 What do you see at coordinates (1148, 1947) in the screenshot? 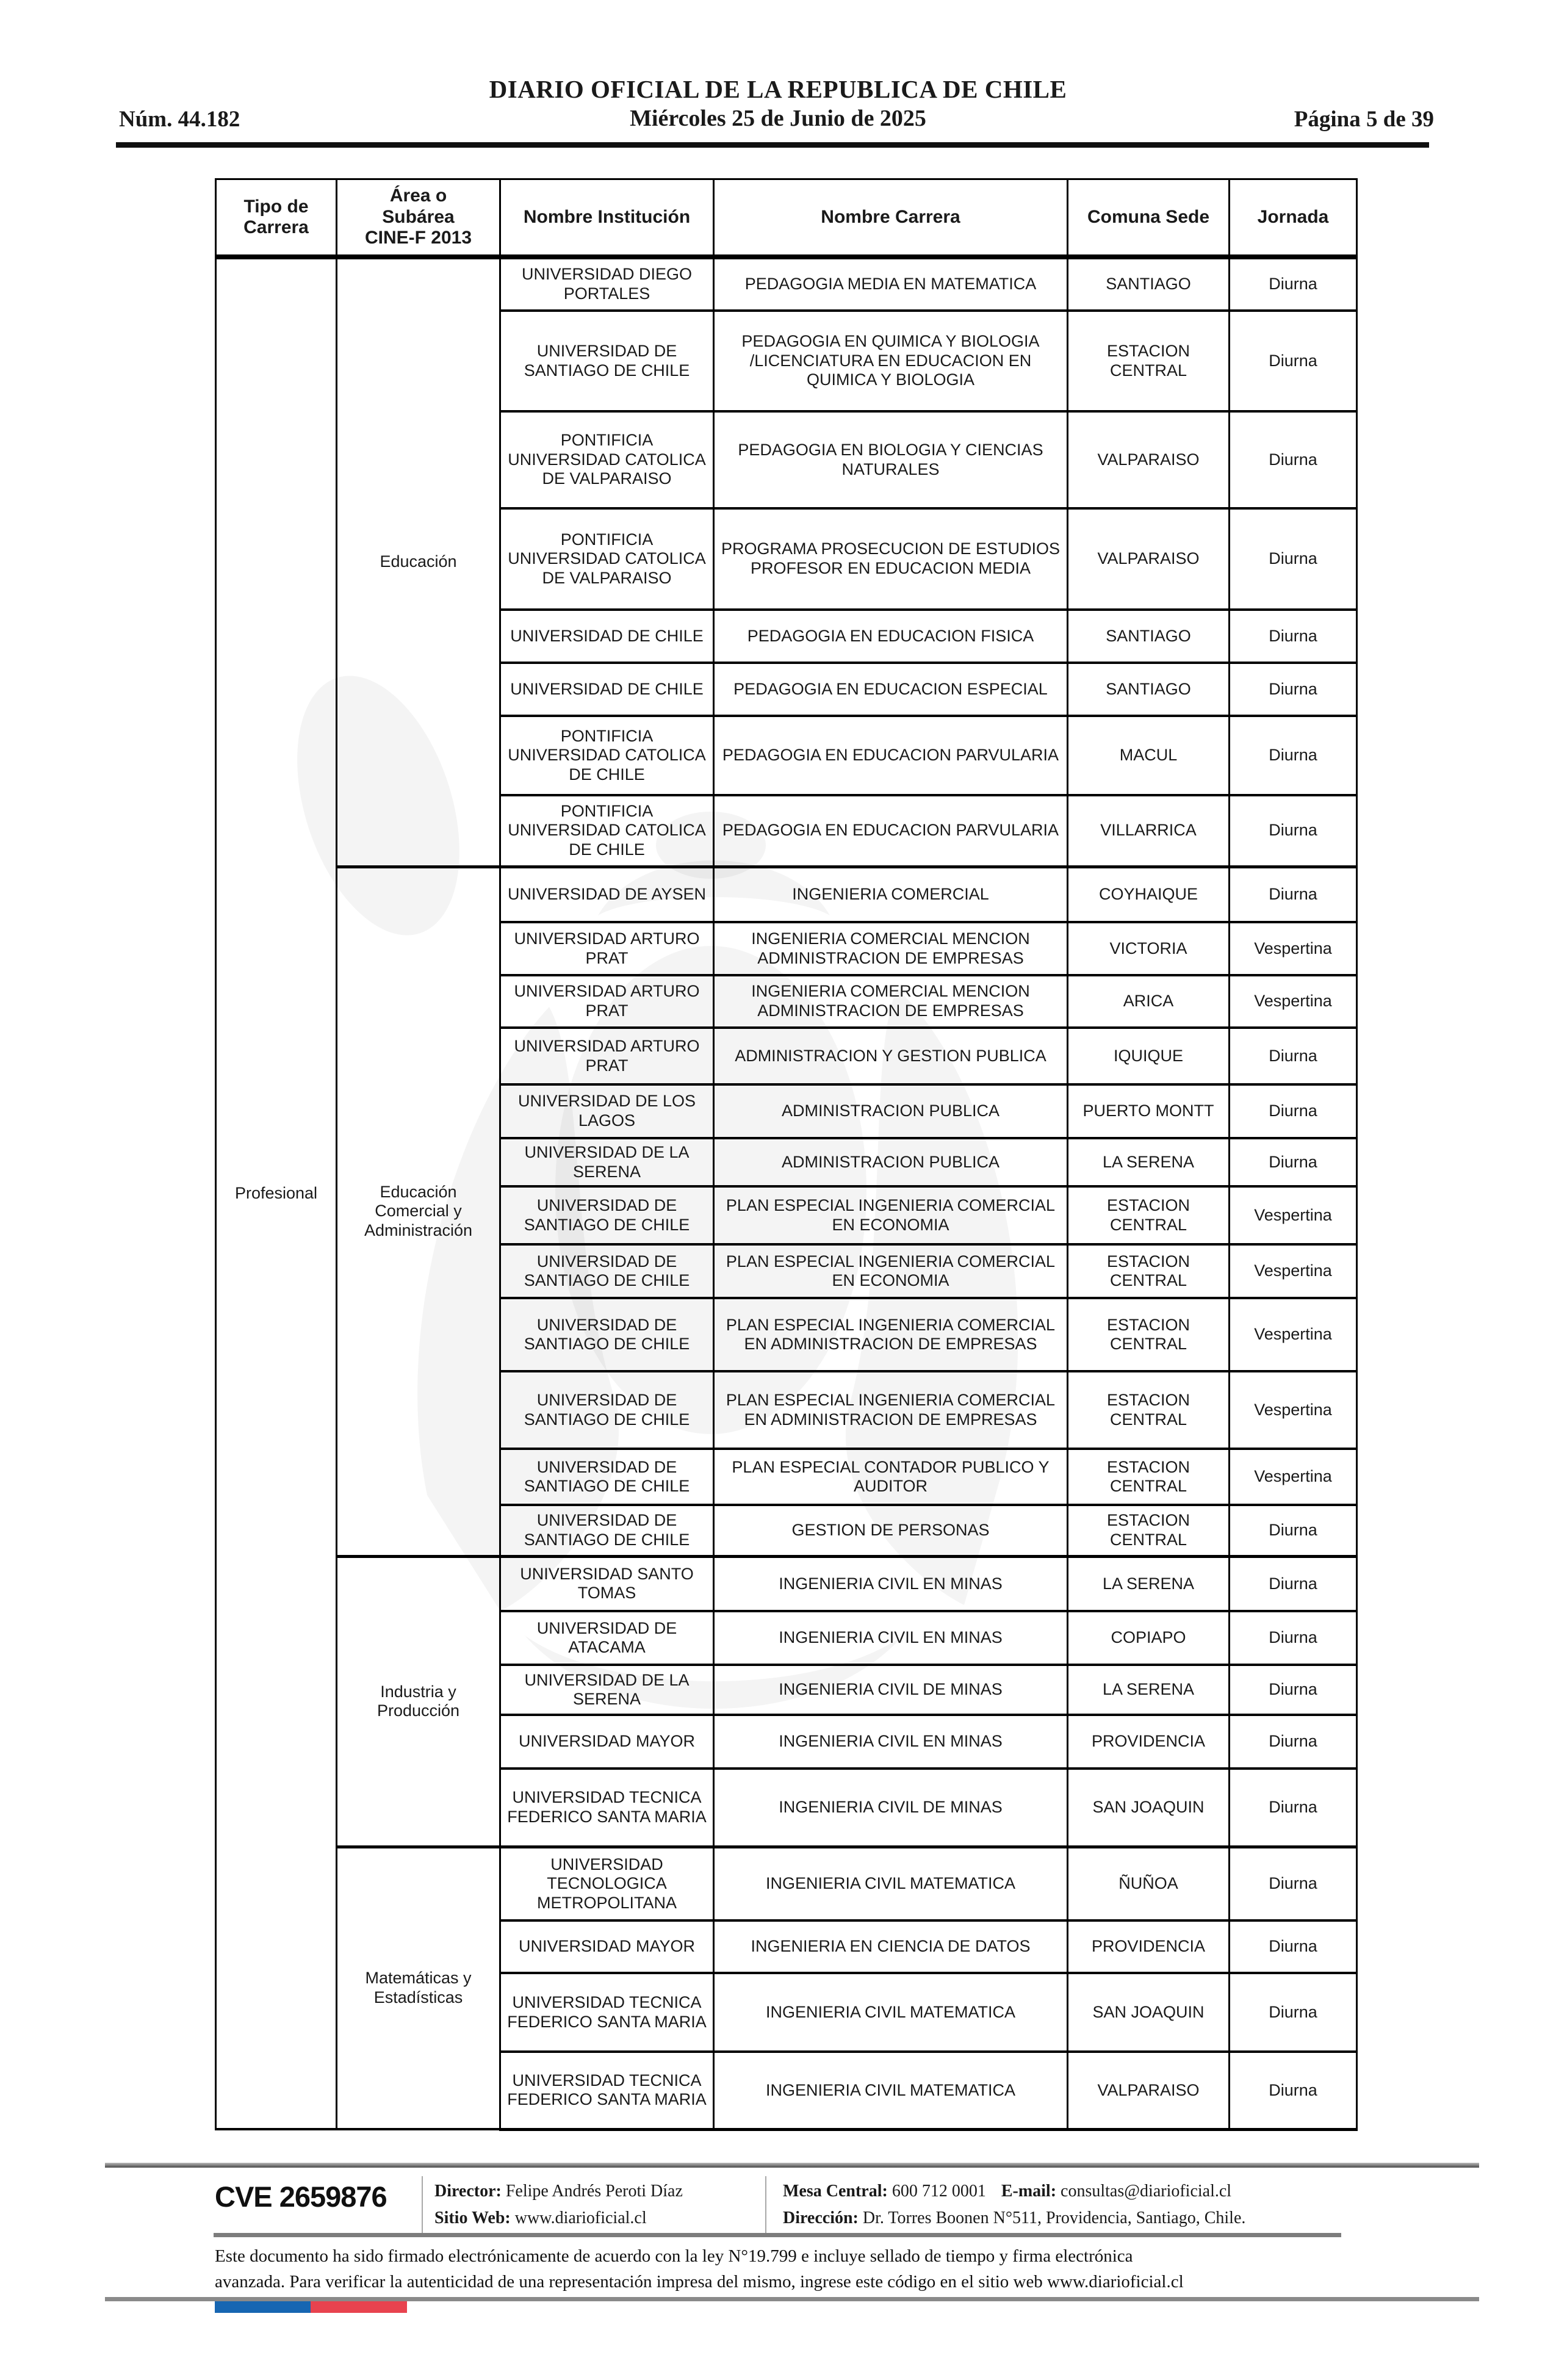
I see `comuna-cell: PROVIDENCIA` at bounding box center [1148, 1947].